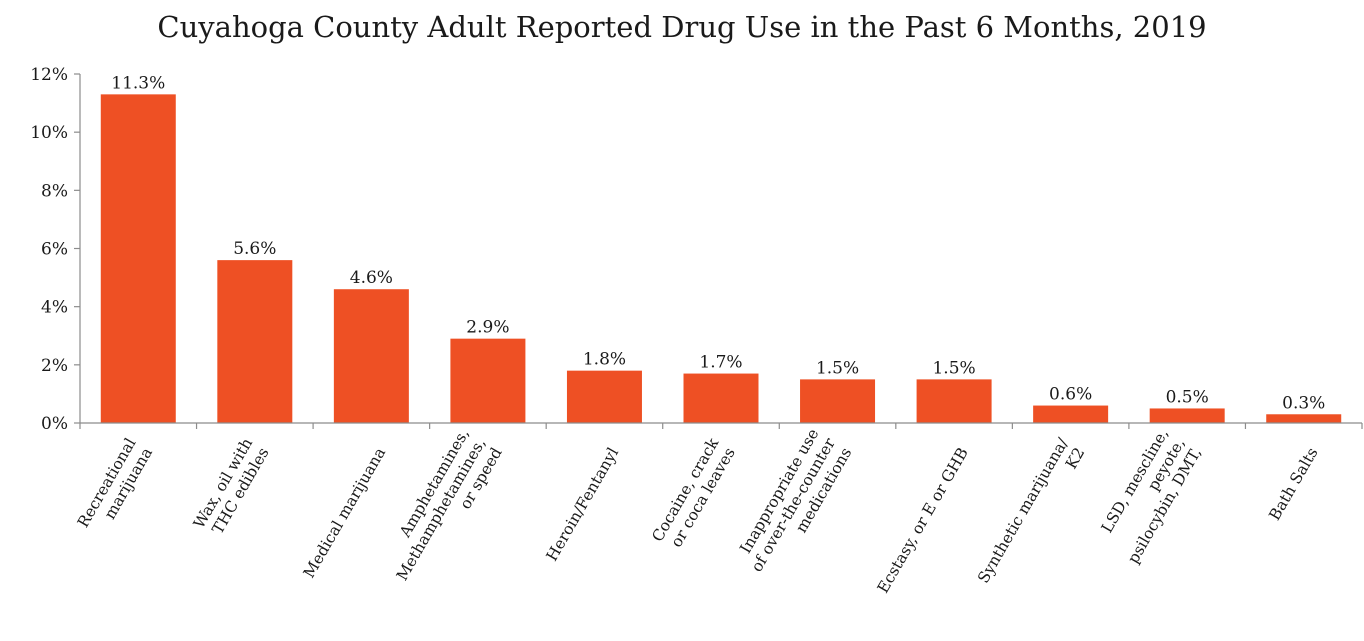  I want to click on data-label: 1.7%, so click(720, 363).